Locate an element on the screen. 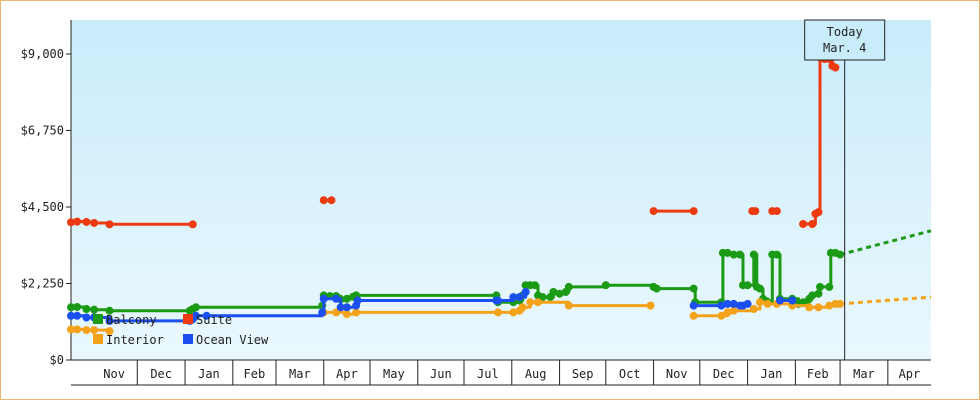 Image resolution: width=980 pixels, height=400 pixels. legend-swatch-ocean-view is located at coordinates (188, 339).